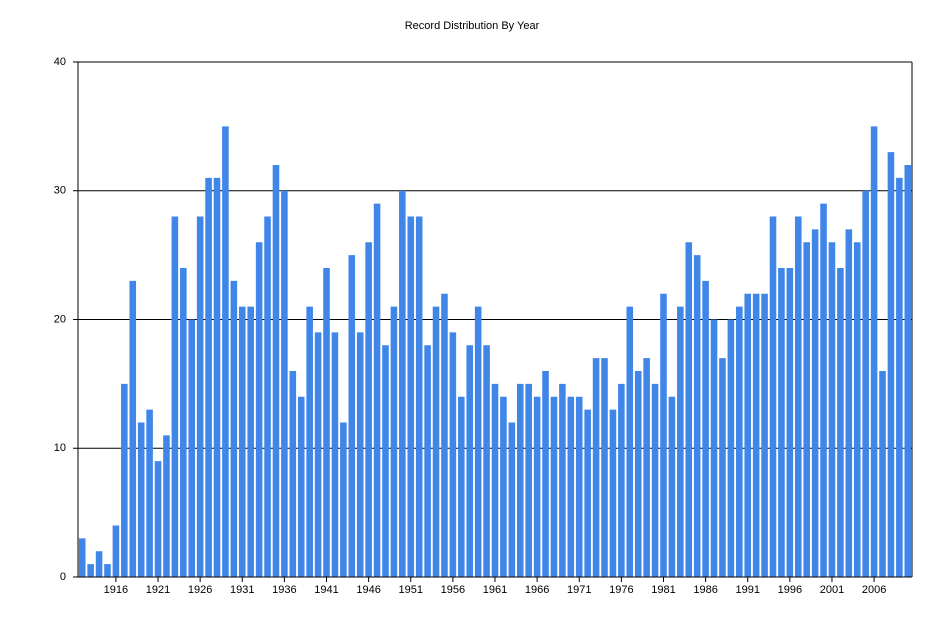  What do you see at coordinates (60, 62) in the screenshot?
I see `y-tick-label: 40` at bounding box center [60, 62].